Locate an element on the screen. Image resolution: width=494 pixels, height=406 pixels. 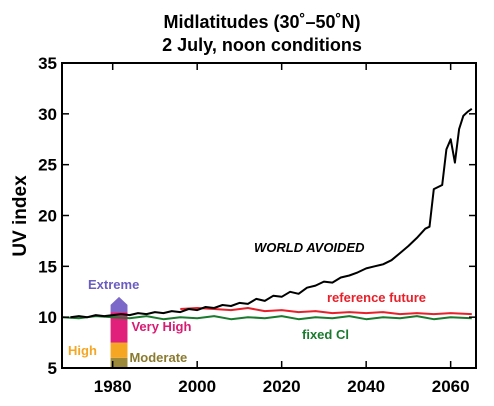
category-band-very-high is located at coordinates (119, 327).